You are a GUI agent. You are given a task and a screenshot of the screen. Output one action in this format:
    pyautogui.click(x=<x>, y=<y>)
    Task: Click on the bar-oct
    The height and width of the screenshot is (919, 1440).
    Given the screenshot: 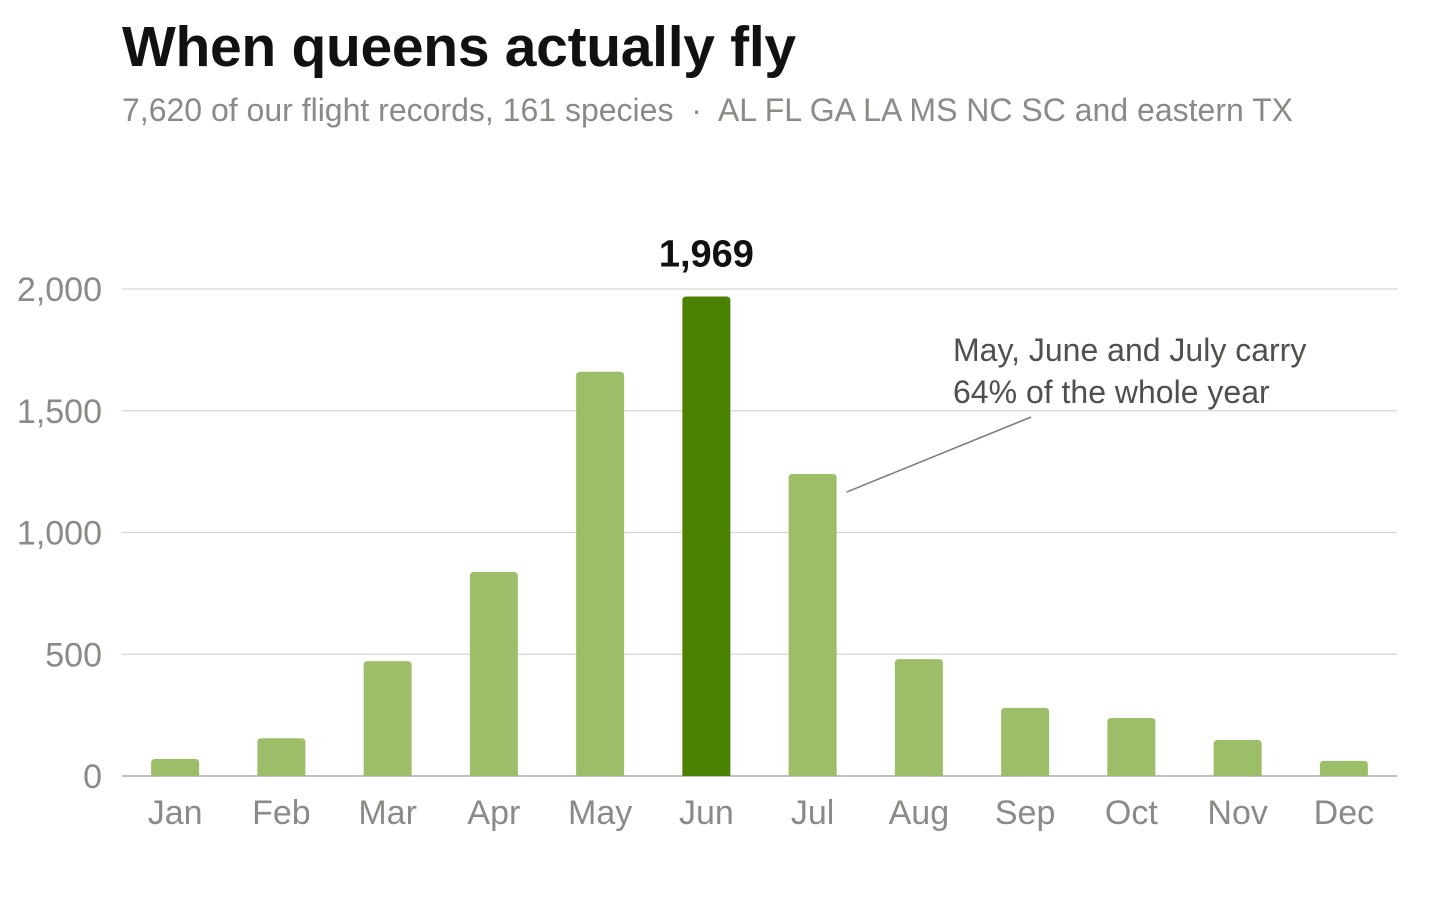 What is the action you would take?
    pyautogui.click(x=1131, y=747)
    